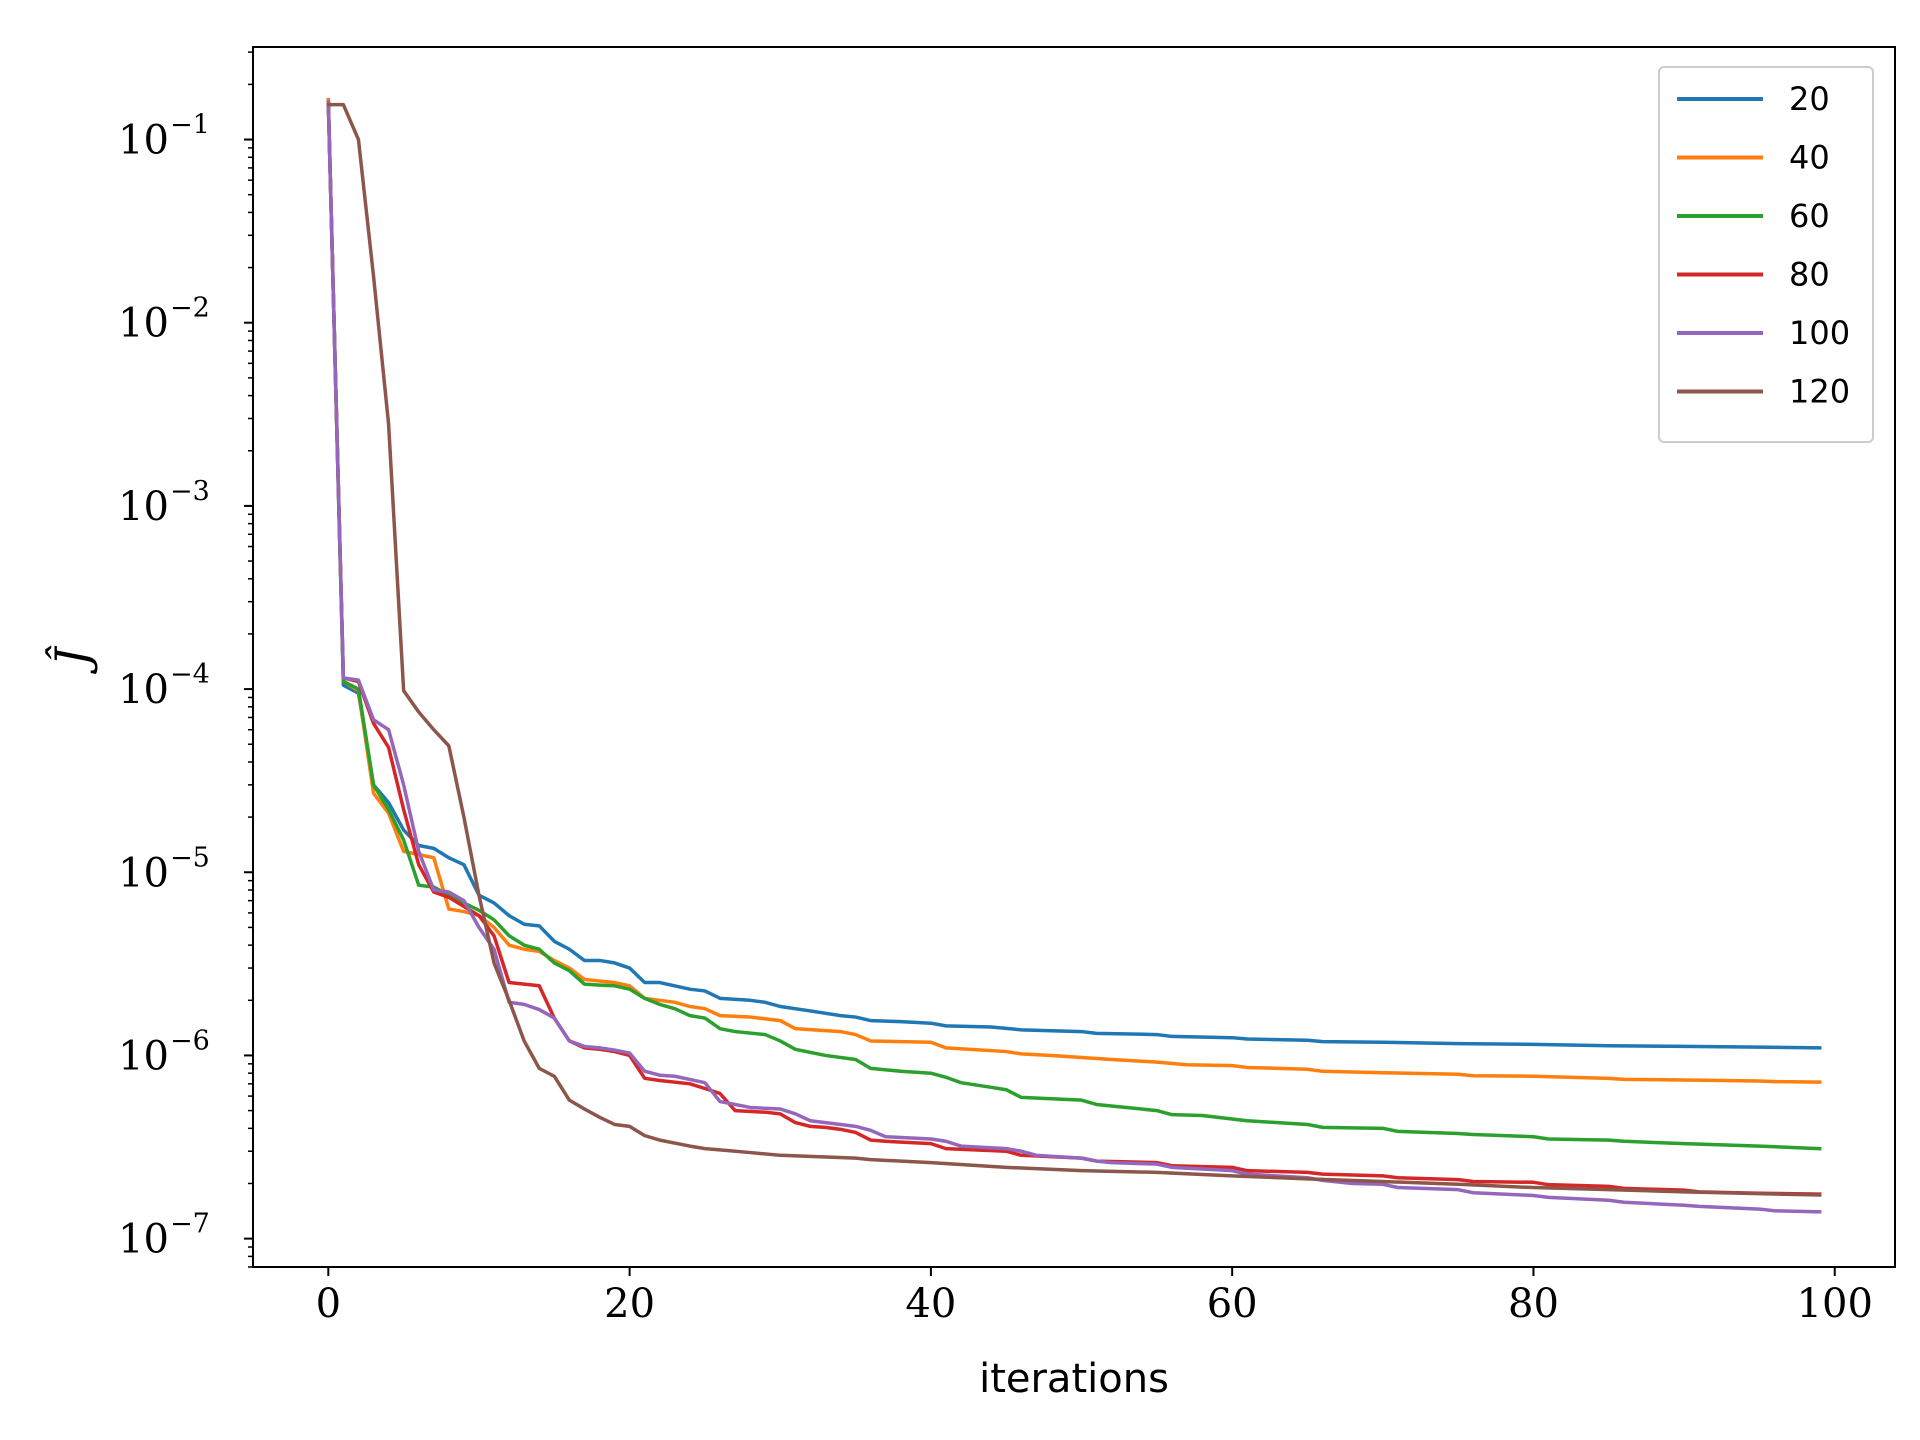 This screenshot has height=1440, width=1920. What do you see at coordinates (930, 1304) in the screenshot?
I see `x-tick-label: 40` at bounding box center [930, 1304].